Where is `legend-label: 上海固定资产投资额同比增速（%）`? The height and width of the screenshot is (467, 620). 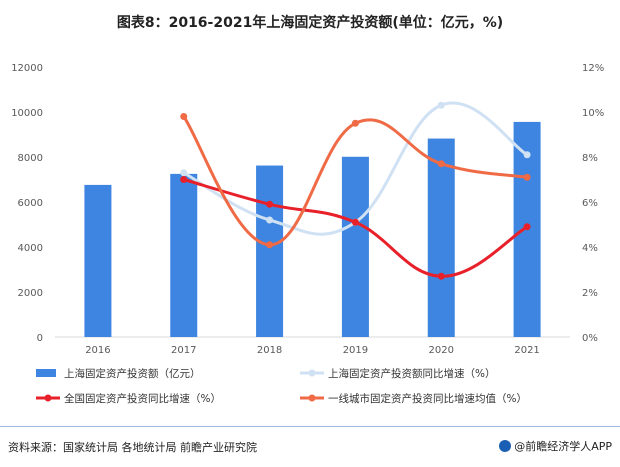 legend-label: 上海固定资产投资额同比增速（%） is located at coordinates (411, 373).